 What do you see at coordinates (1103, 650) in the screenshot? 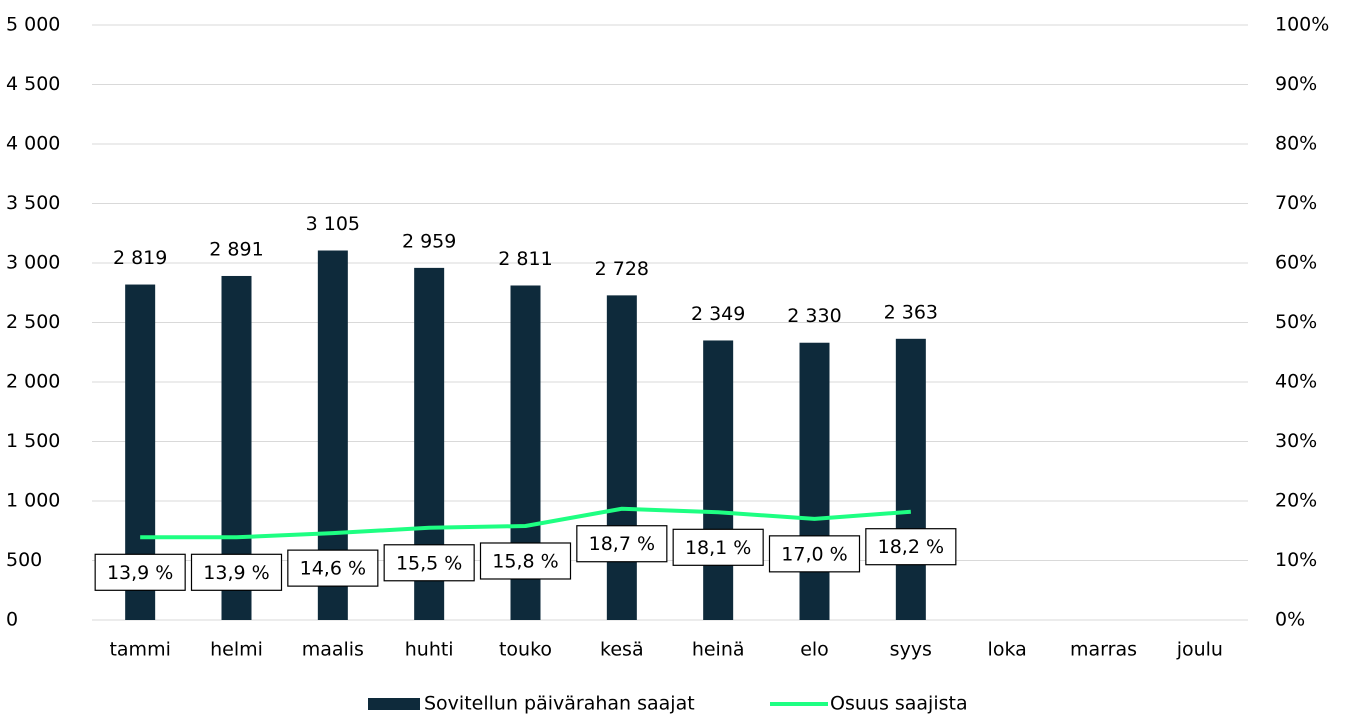
I see `x-tick-label: marras` at bounding box center [1103, 650].